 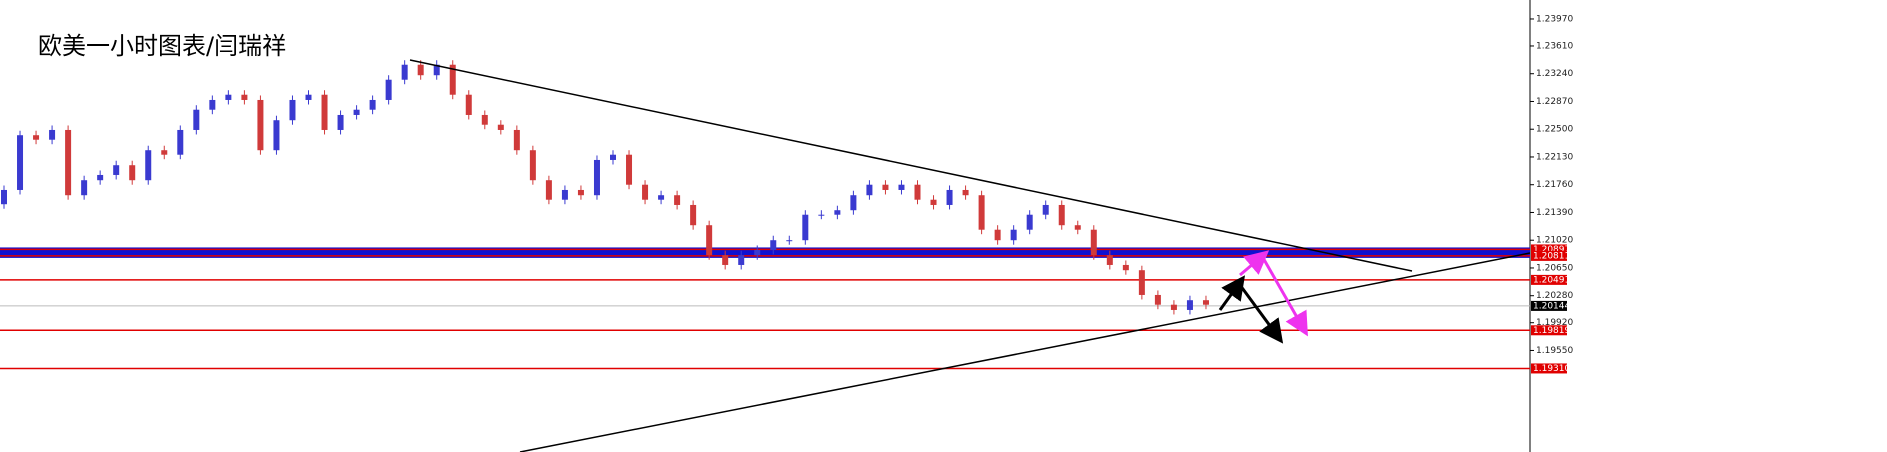 I want to click on y-tick-label: 1.22870, so click(x=1554, y=102).